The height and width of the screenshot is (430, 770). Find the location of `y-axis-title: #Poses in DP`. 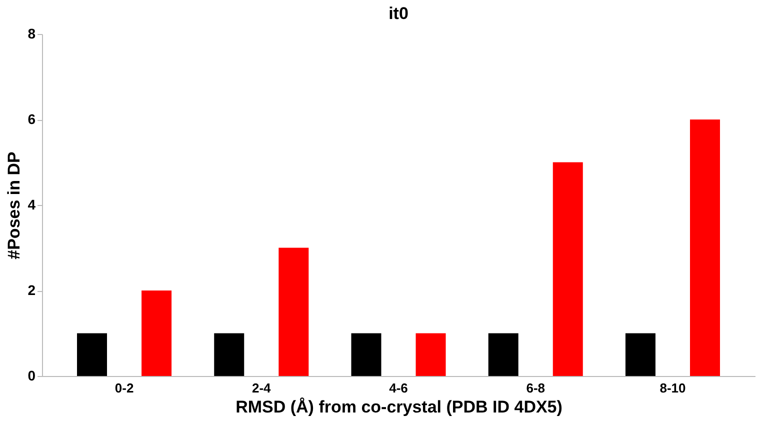

y-axis-title: #Poses in DP is located at coordinates (14, 206).